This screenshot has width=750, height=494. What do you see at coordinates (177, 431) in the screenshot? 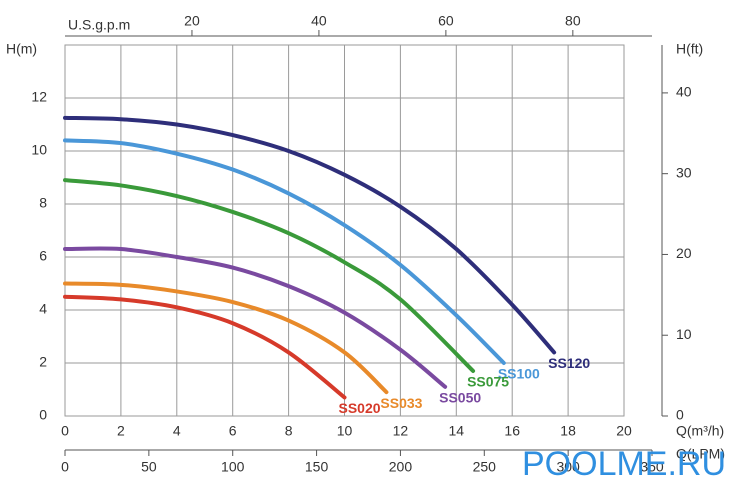
I see `x-tick-label: 4` at bounding box center [177, 431].